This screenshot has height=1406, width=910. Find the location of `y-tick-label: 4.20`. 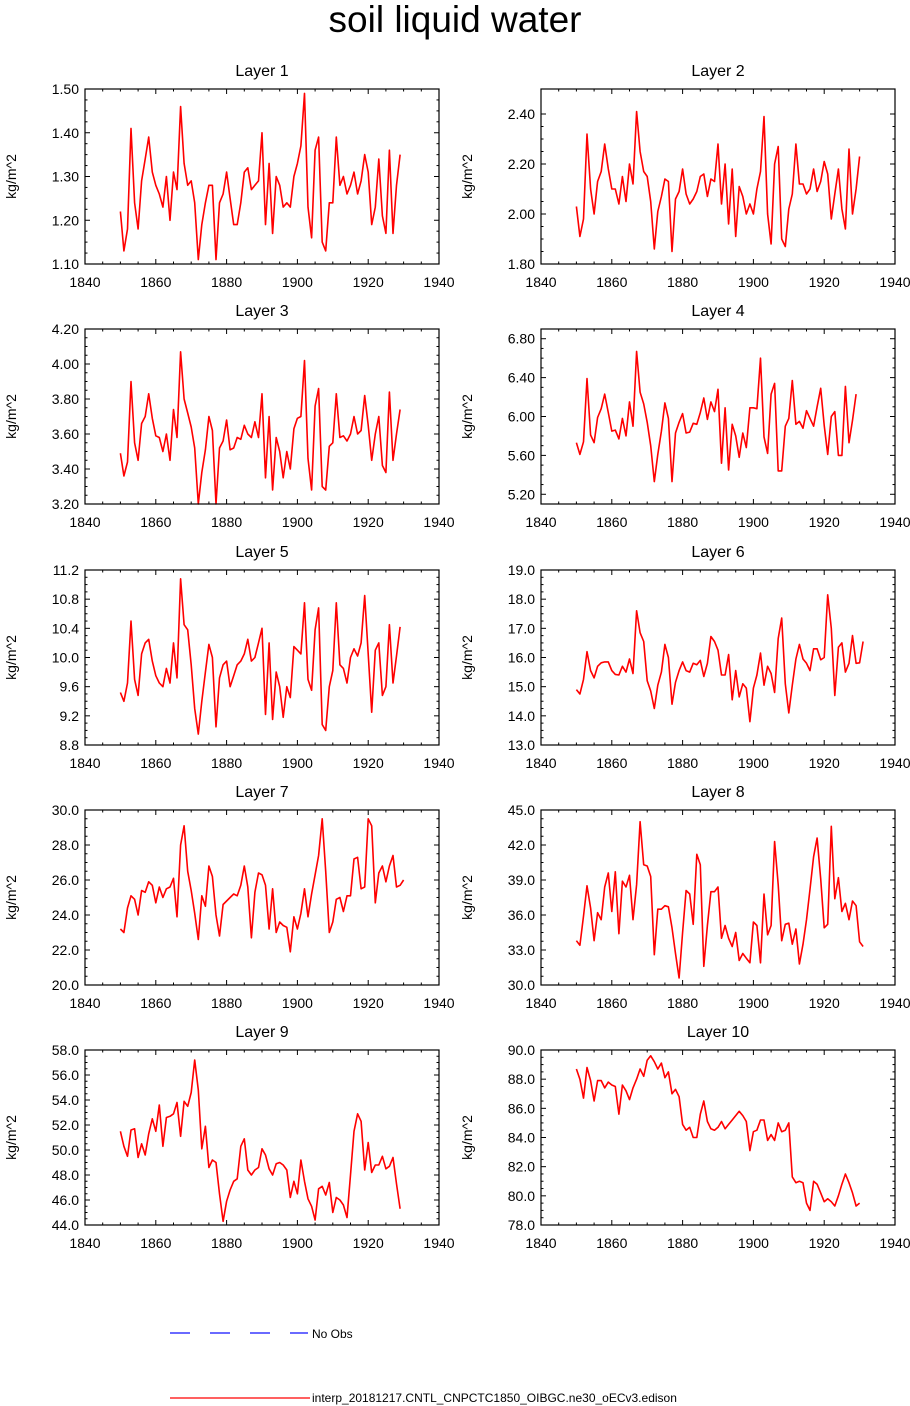

y-tick-label: 4.20 is located at coordinates (65, 329).